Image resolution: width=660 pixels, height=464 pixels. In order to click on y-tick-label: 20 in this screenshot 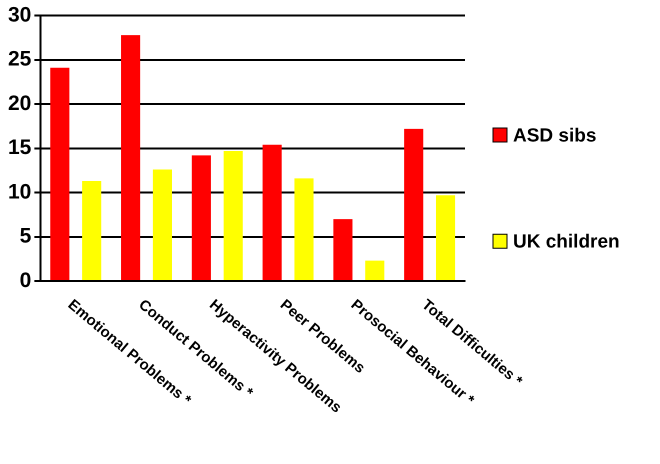, I will do `click(20, 103)`.